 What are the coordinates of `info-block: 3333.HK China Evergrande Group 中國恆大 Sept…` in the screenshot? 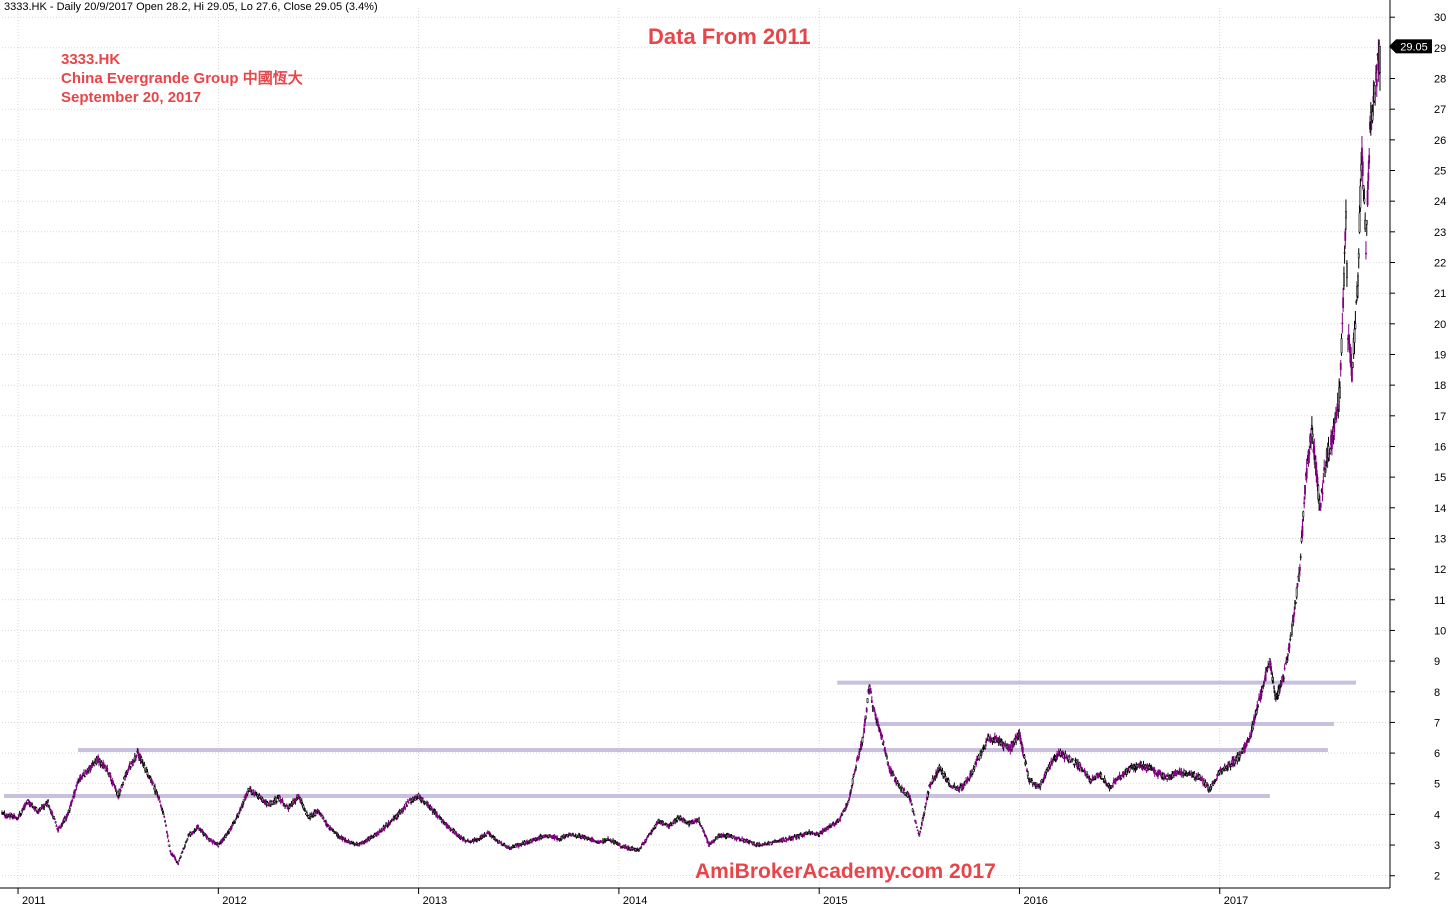 It's located at (182, 78).